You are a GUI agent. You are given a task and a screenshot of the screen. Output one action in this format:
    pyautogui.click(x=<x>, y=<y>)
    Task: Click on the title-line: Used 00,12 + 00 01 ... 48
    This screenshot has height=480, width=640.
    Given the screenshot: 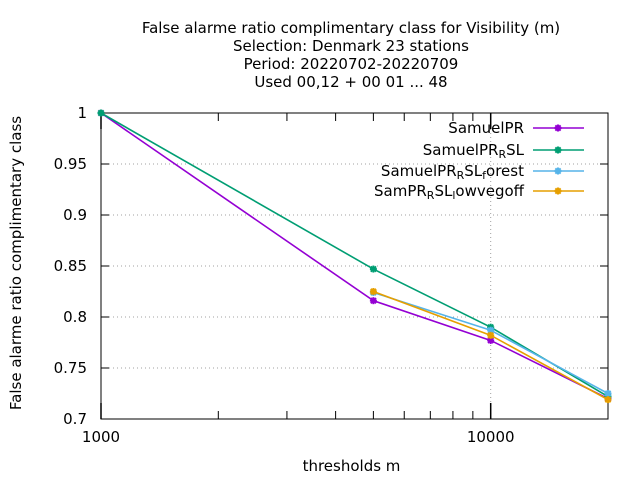 What is the action you would take?
    pyautogui.click(x=350, y=82)
    